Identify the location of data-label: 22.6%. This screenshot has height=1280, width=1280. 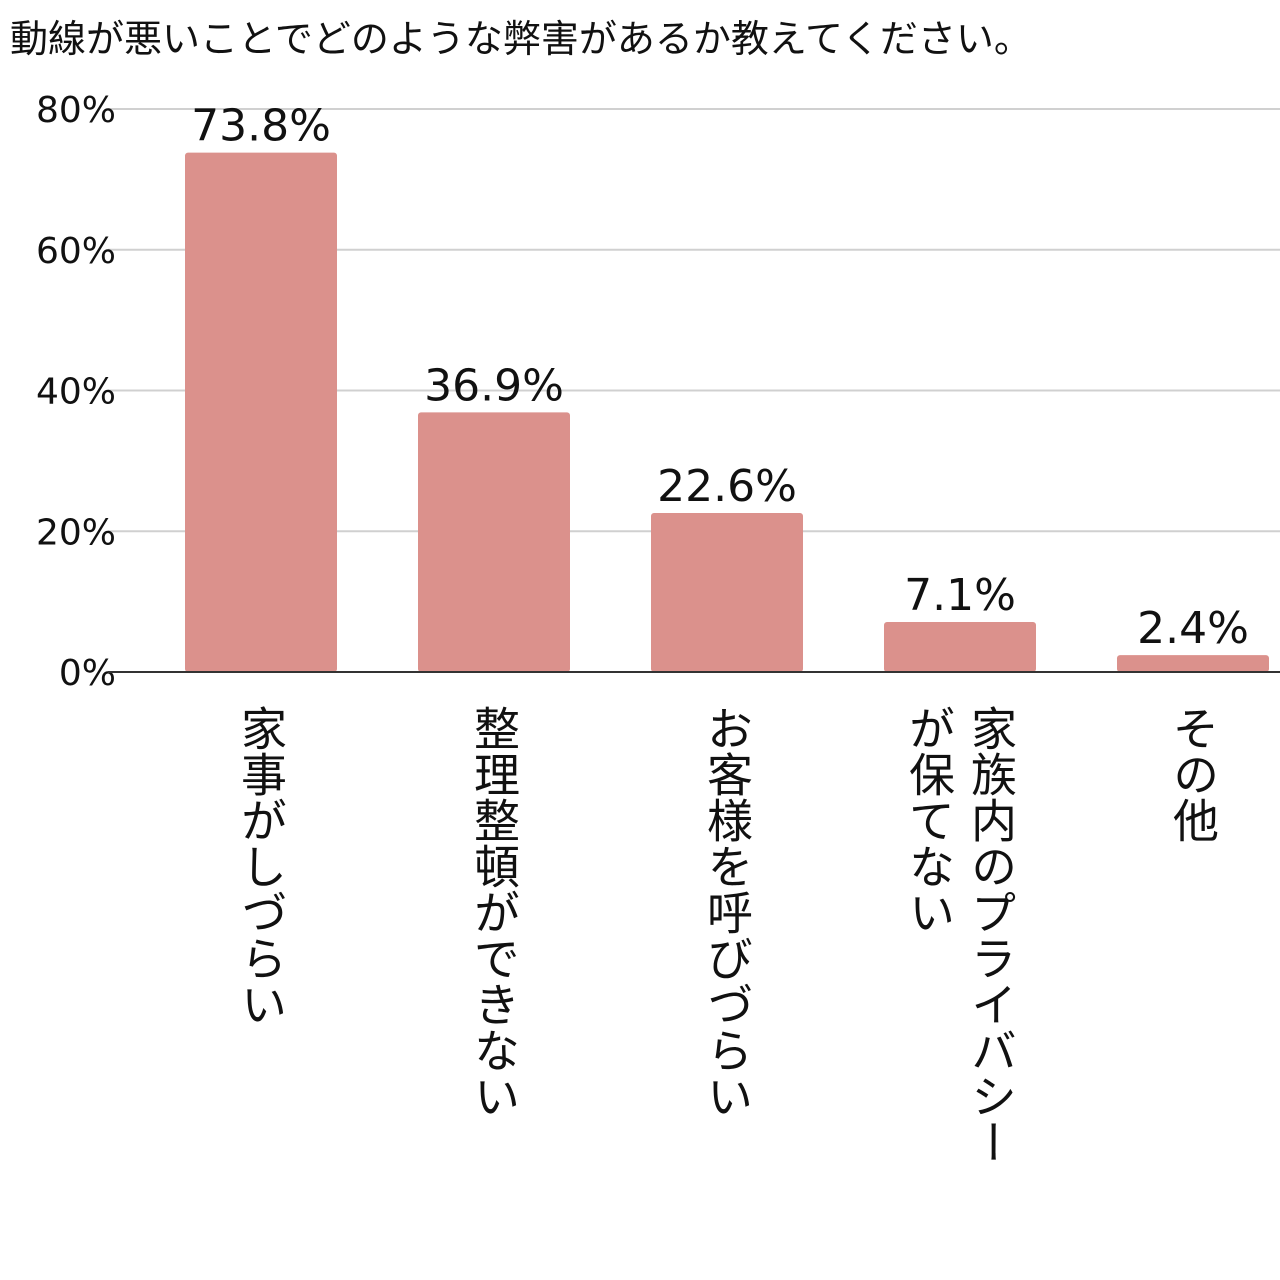
(727, 486).